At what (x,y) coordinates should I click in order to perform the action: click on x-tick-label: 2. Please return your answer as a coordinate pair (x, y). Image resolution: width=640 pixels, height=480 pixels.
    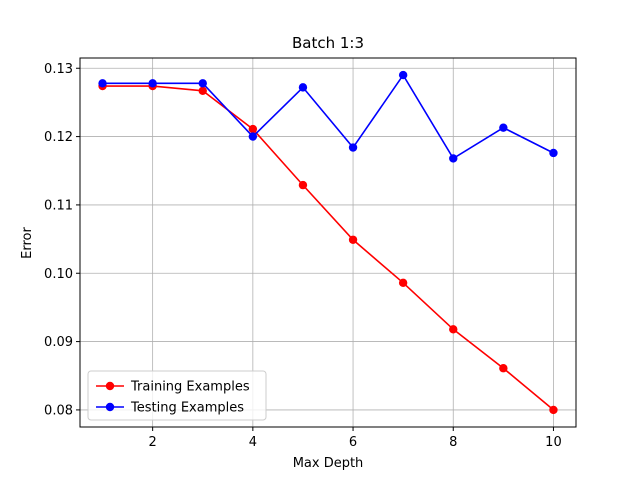
    Looking at the image, I should click on (153, 442).